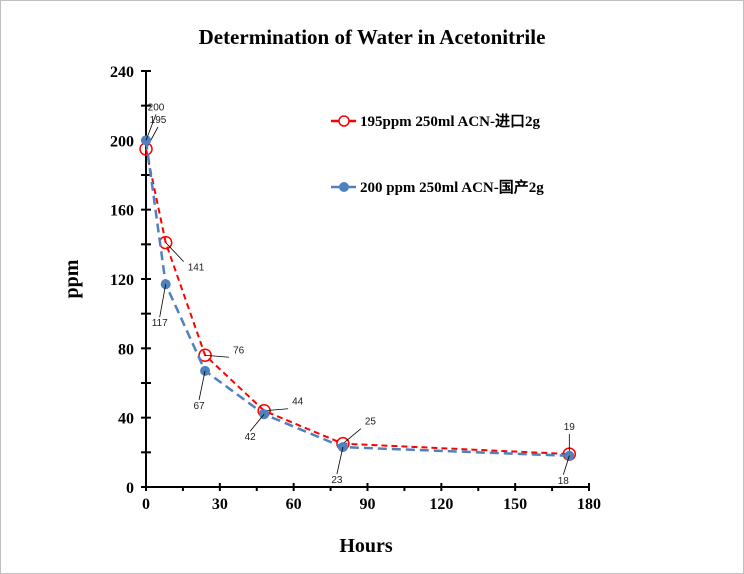 The height and width of the screenshot is (574, 744). I want to click on x-tick-label: 120, so click(441, 504).